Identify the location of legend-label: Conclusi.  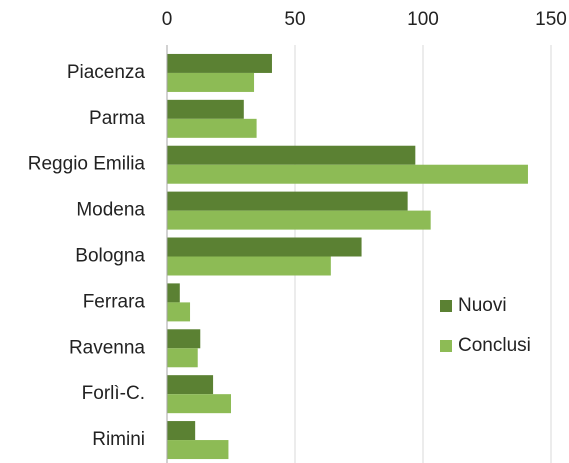
(494, 345).